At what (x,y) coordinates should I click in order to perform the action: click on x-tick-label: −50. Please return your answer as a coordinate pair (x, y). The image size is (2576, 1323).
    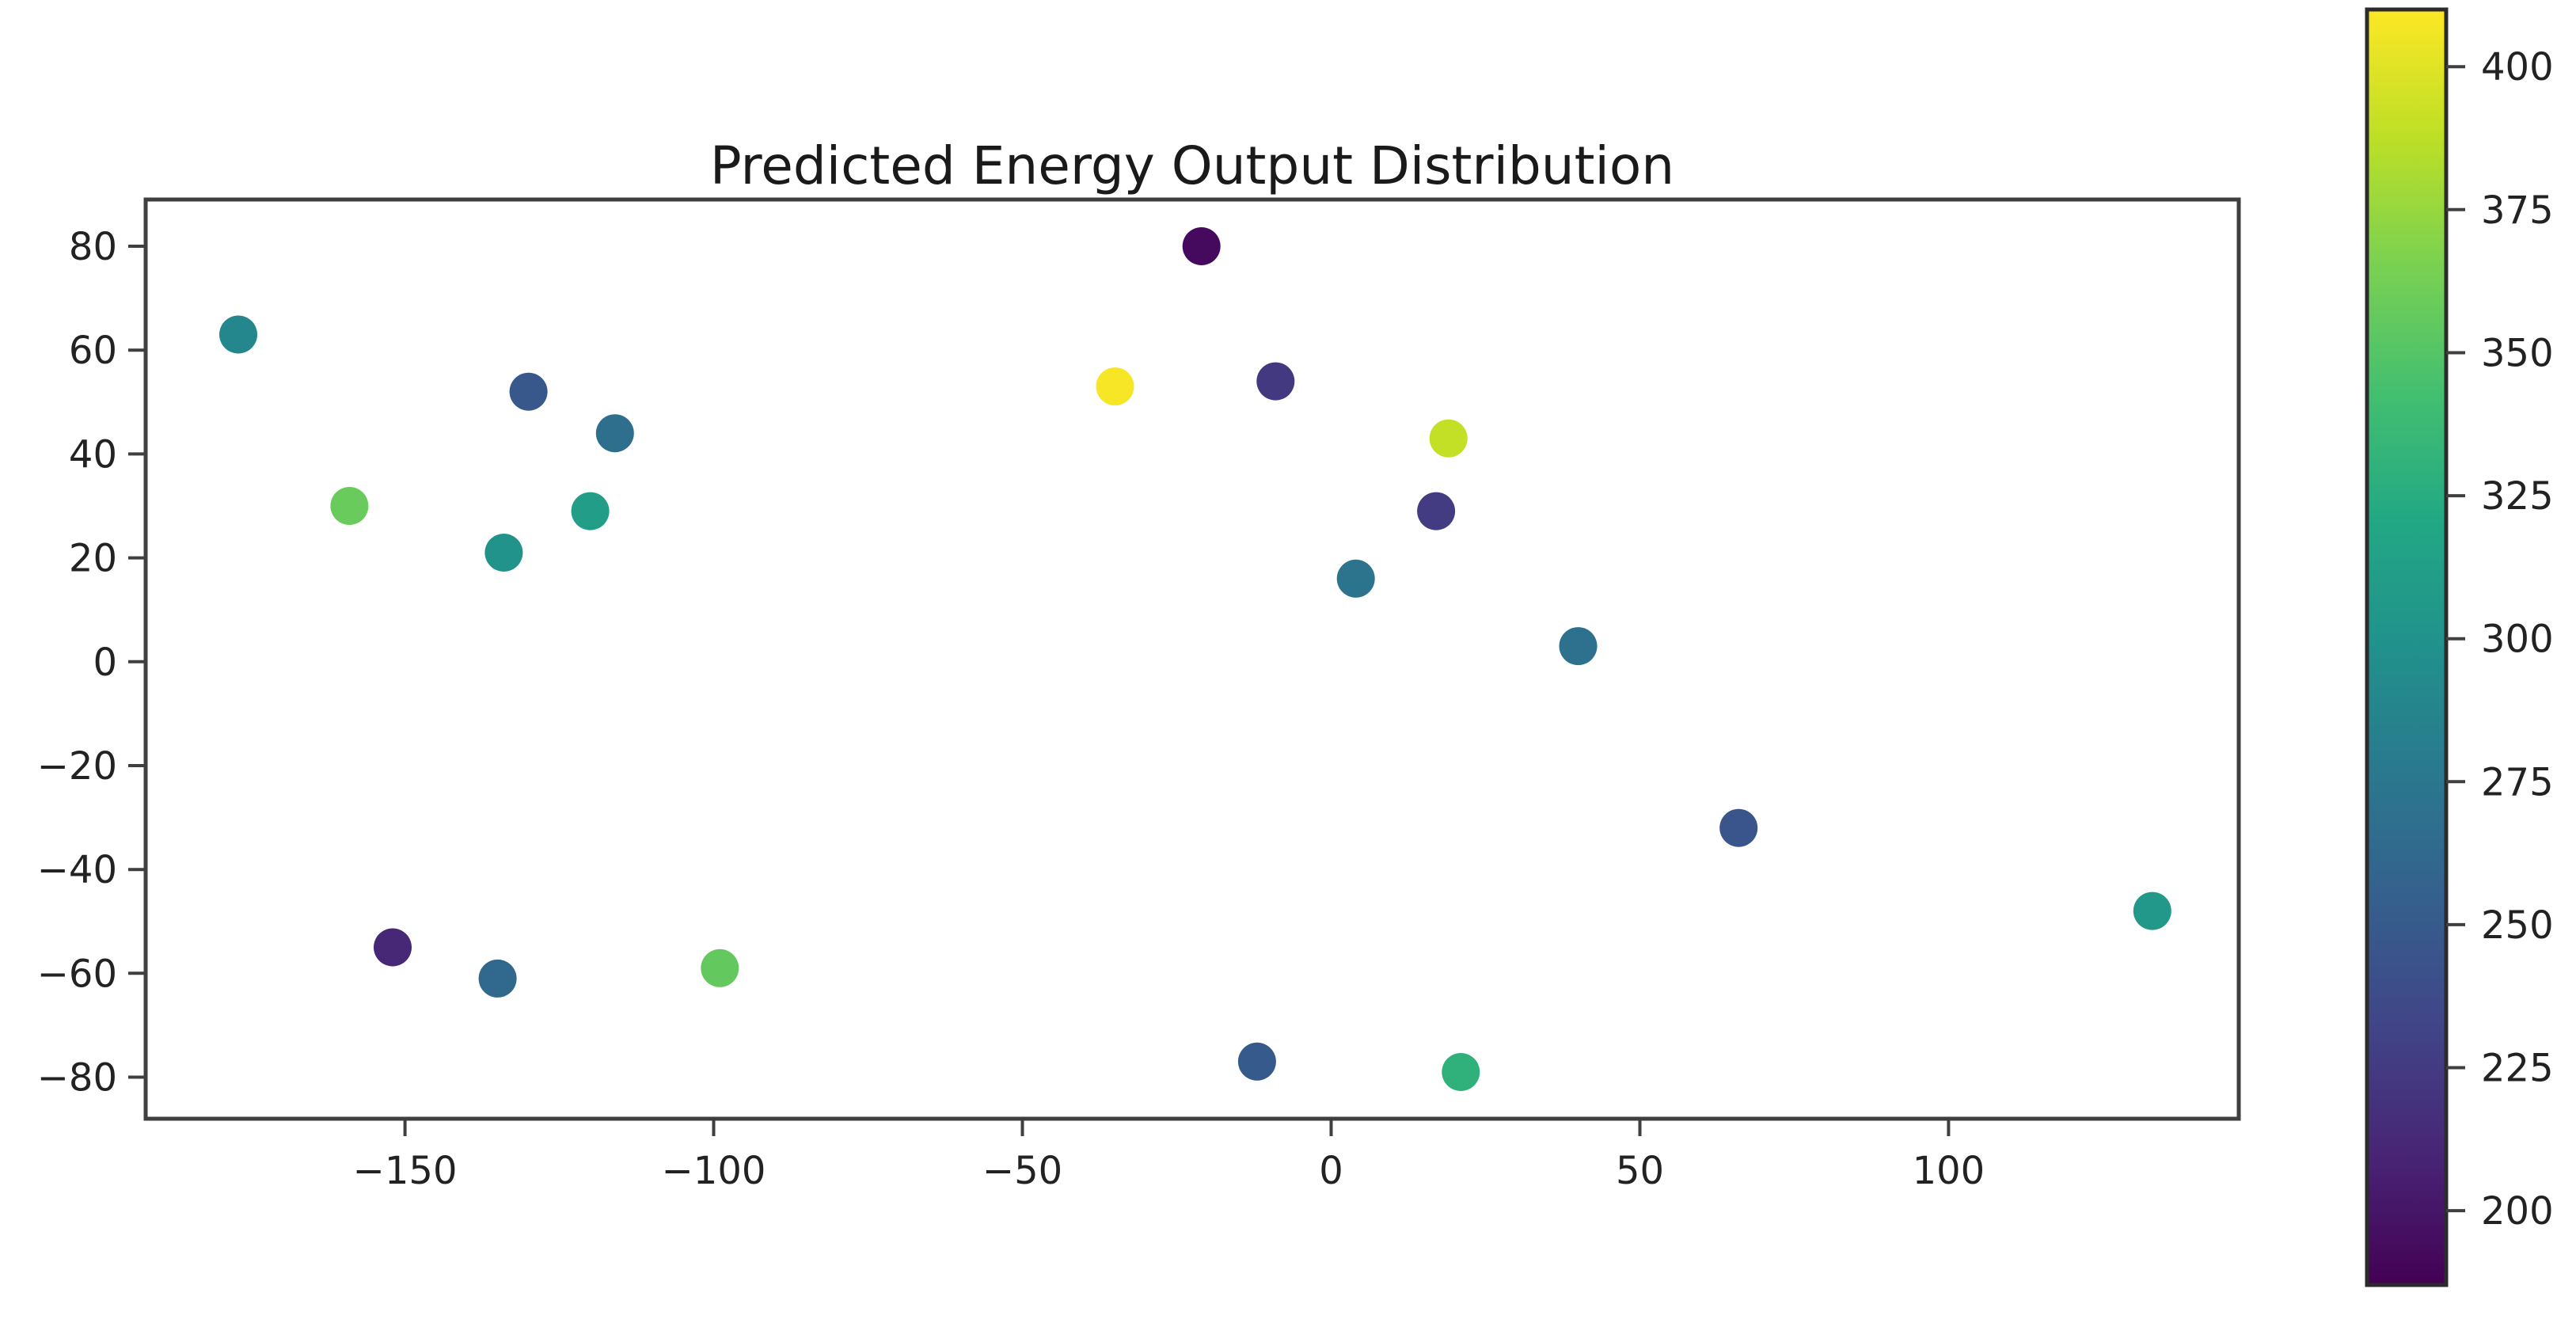
    Looking at the image, I should click on (1022, 1171).